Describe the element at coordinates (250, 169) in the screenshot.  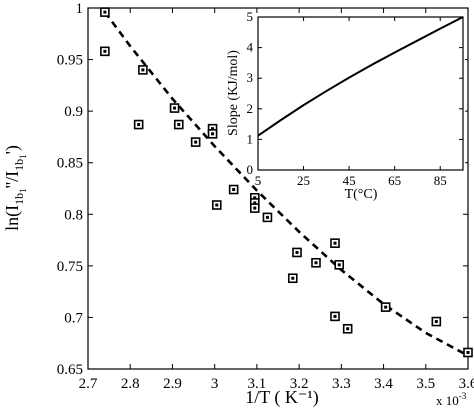
I see `inset-y-tick-label: 0` at that location.